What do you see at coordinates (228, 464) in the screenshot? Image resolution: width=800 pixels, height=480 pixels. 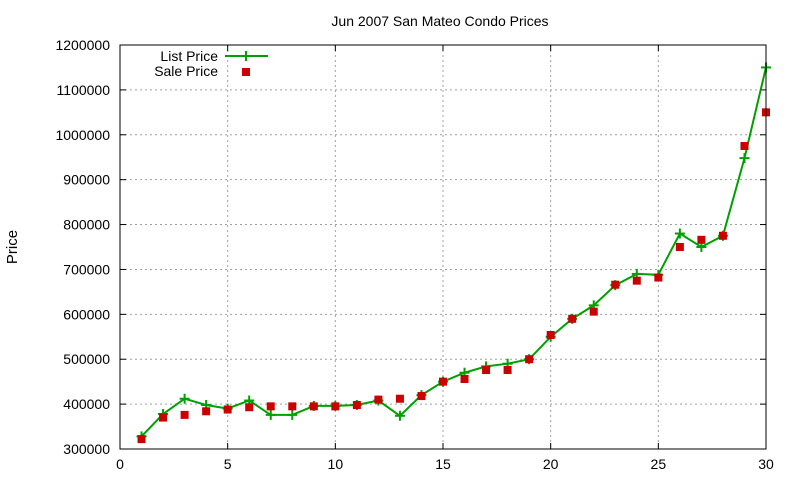 I see `x-tick-label: 5` at bounding box center [228, 464].